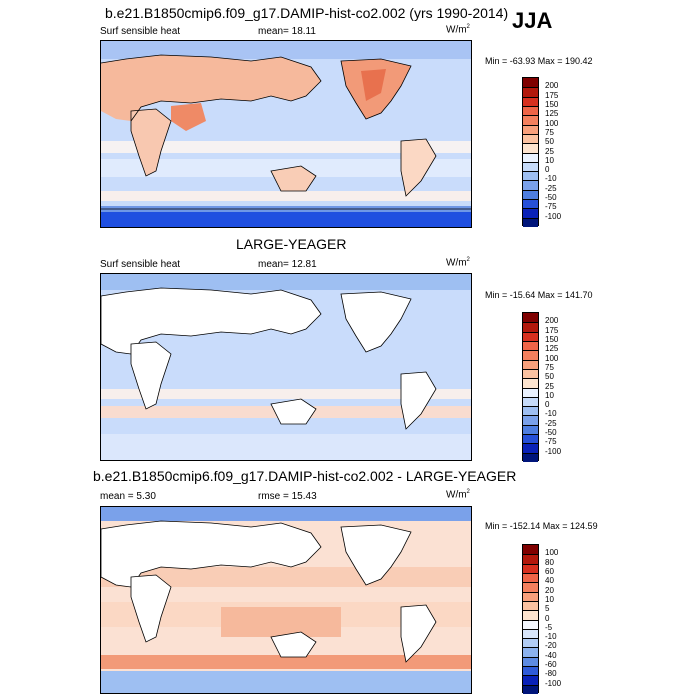  I want to click on panel3-map-field, so click(286, 600).